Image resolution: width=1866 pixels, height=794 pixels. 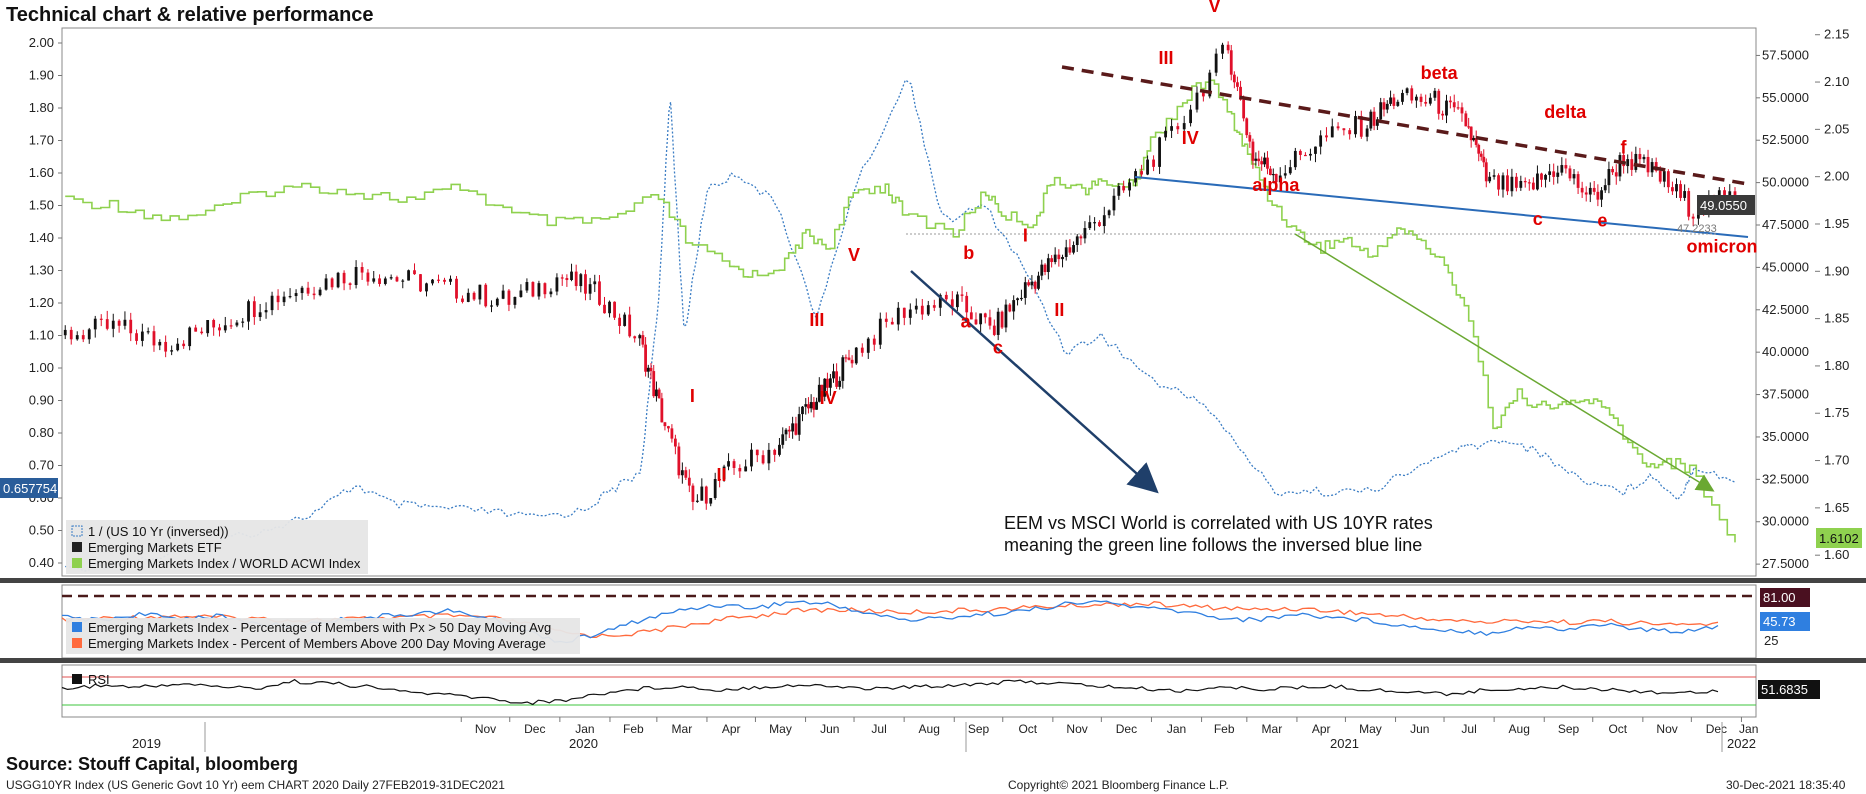 What do you see at coordinates (1519, 729) in the screenshot?
I see `month-label: Aug` at bounding box center [1519, 729].